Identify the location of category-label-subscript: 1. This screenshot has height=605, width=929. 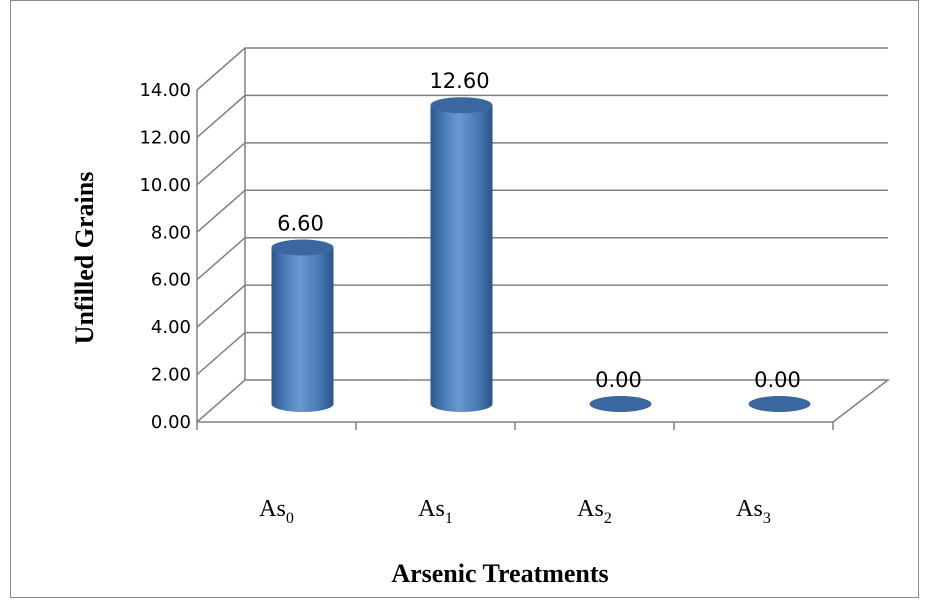
(449, 518).